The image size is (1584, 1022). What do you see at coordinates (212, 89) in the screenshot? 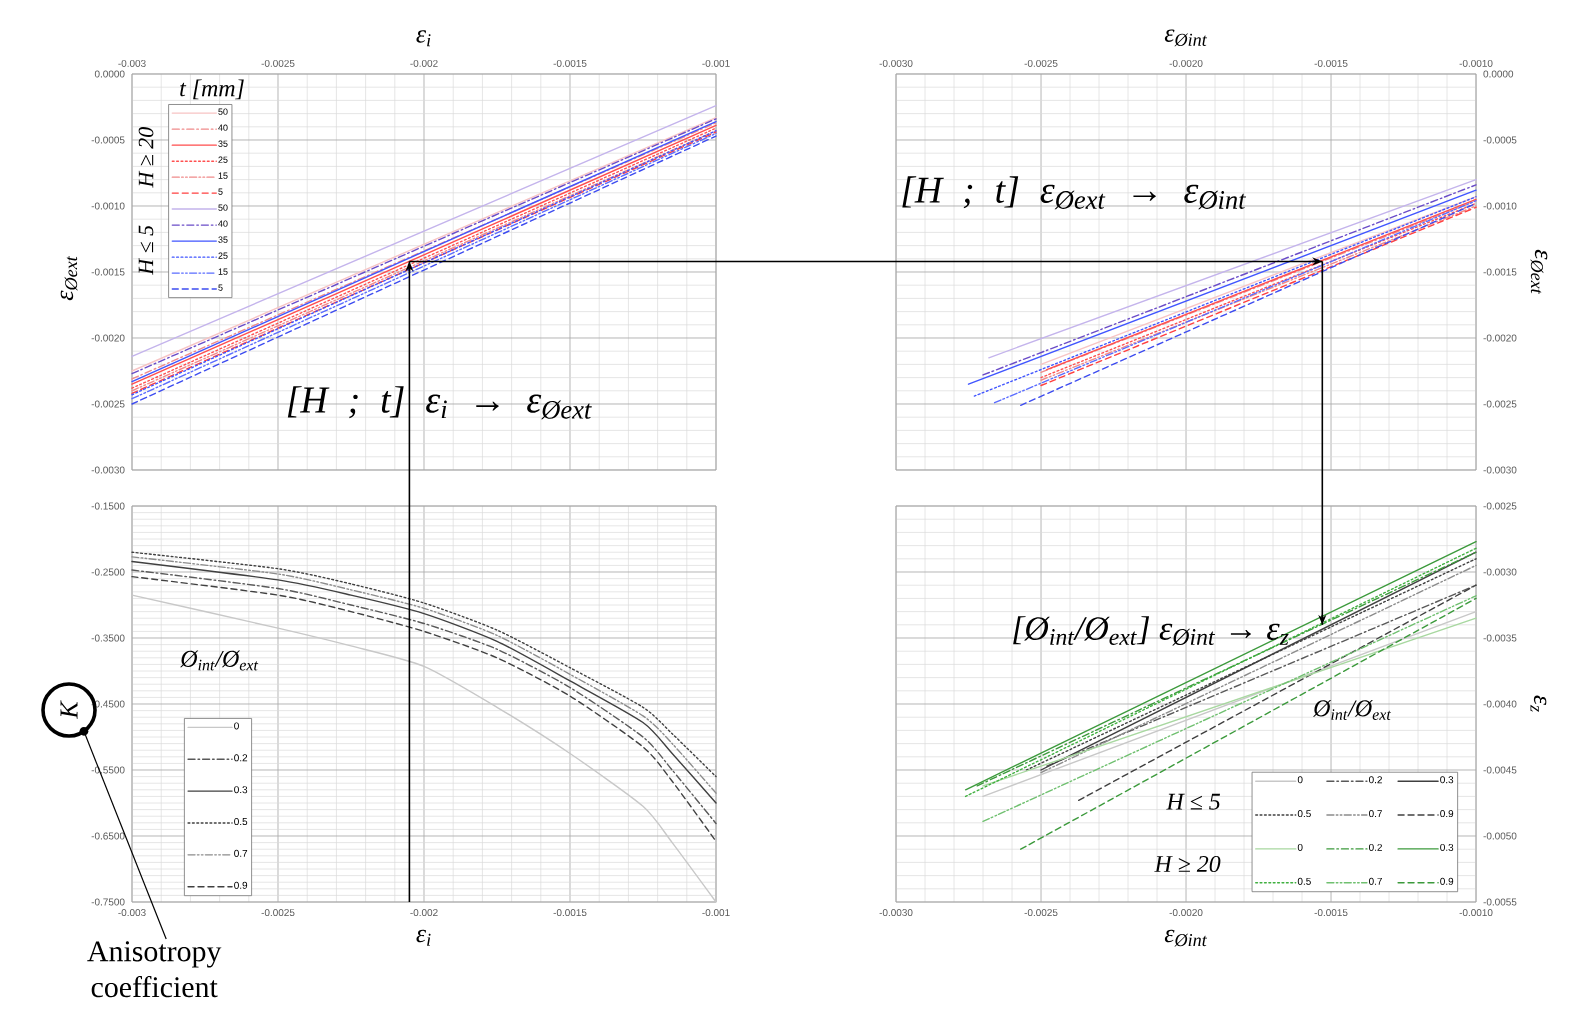
I see `legend-title: t [mm]` at bounding box center [212, 89].